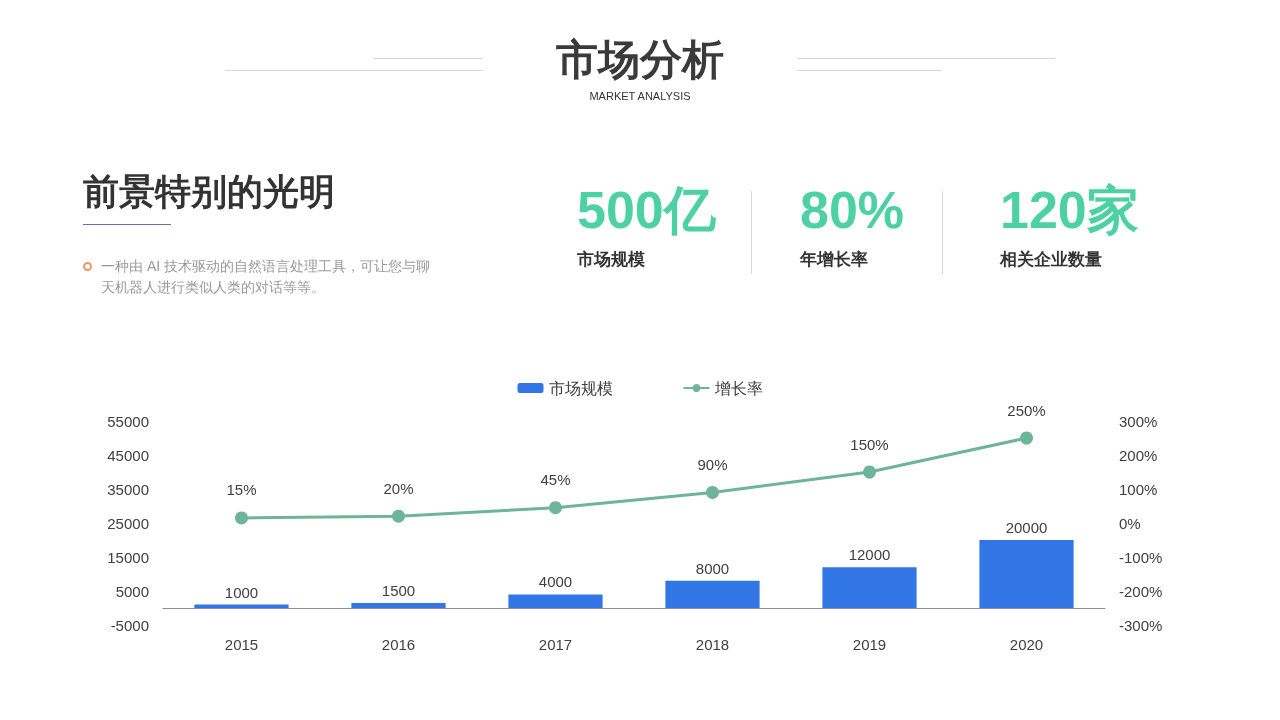 This screenshot has height=720, width=1280. Describe the element at coordinates (1026, 644) in the screenshot. I see `x-tick-label: 2020` at that location.